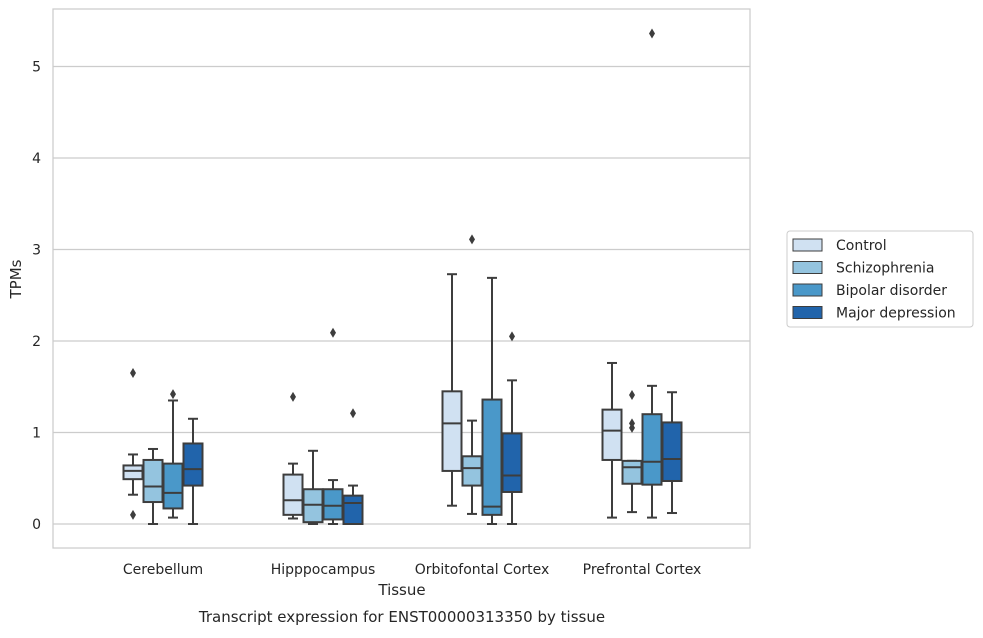 Image resolution: width=983 pixels, height=638 pixels. I want to click on y-tick-label: 3, so click(36, 251).